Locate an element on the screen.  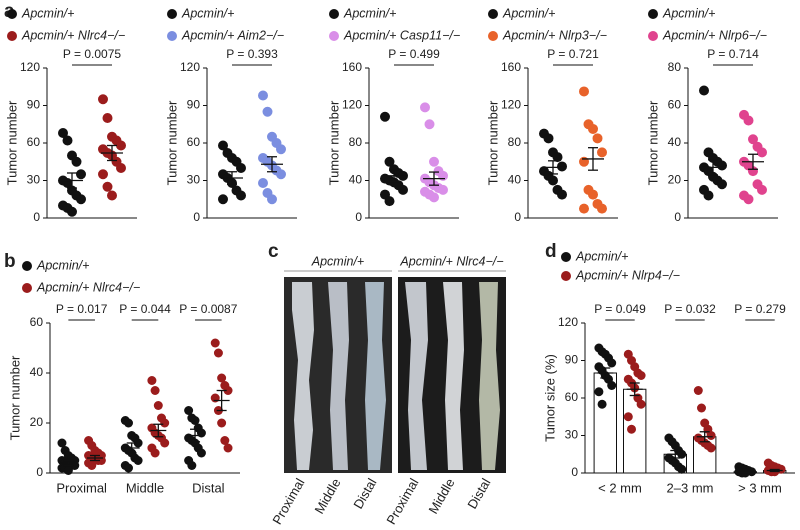
x-tick-label: < 2 mm is located at coordinates (620, 487).